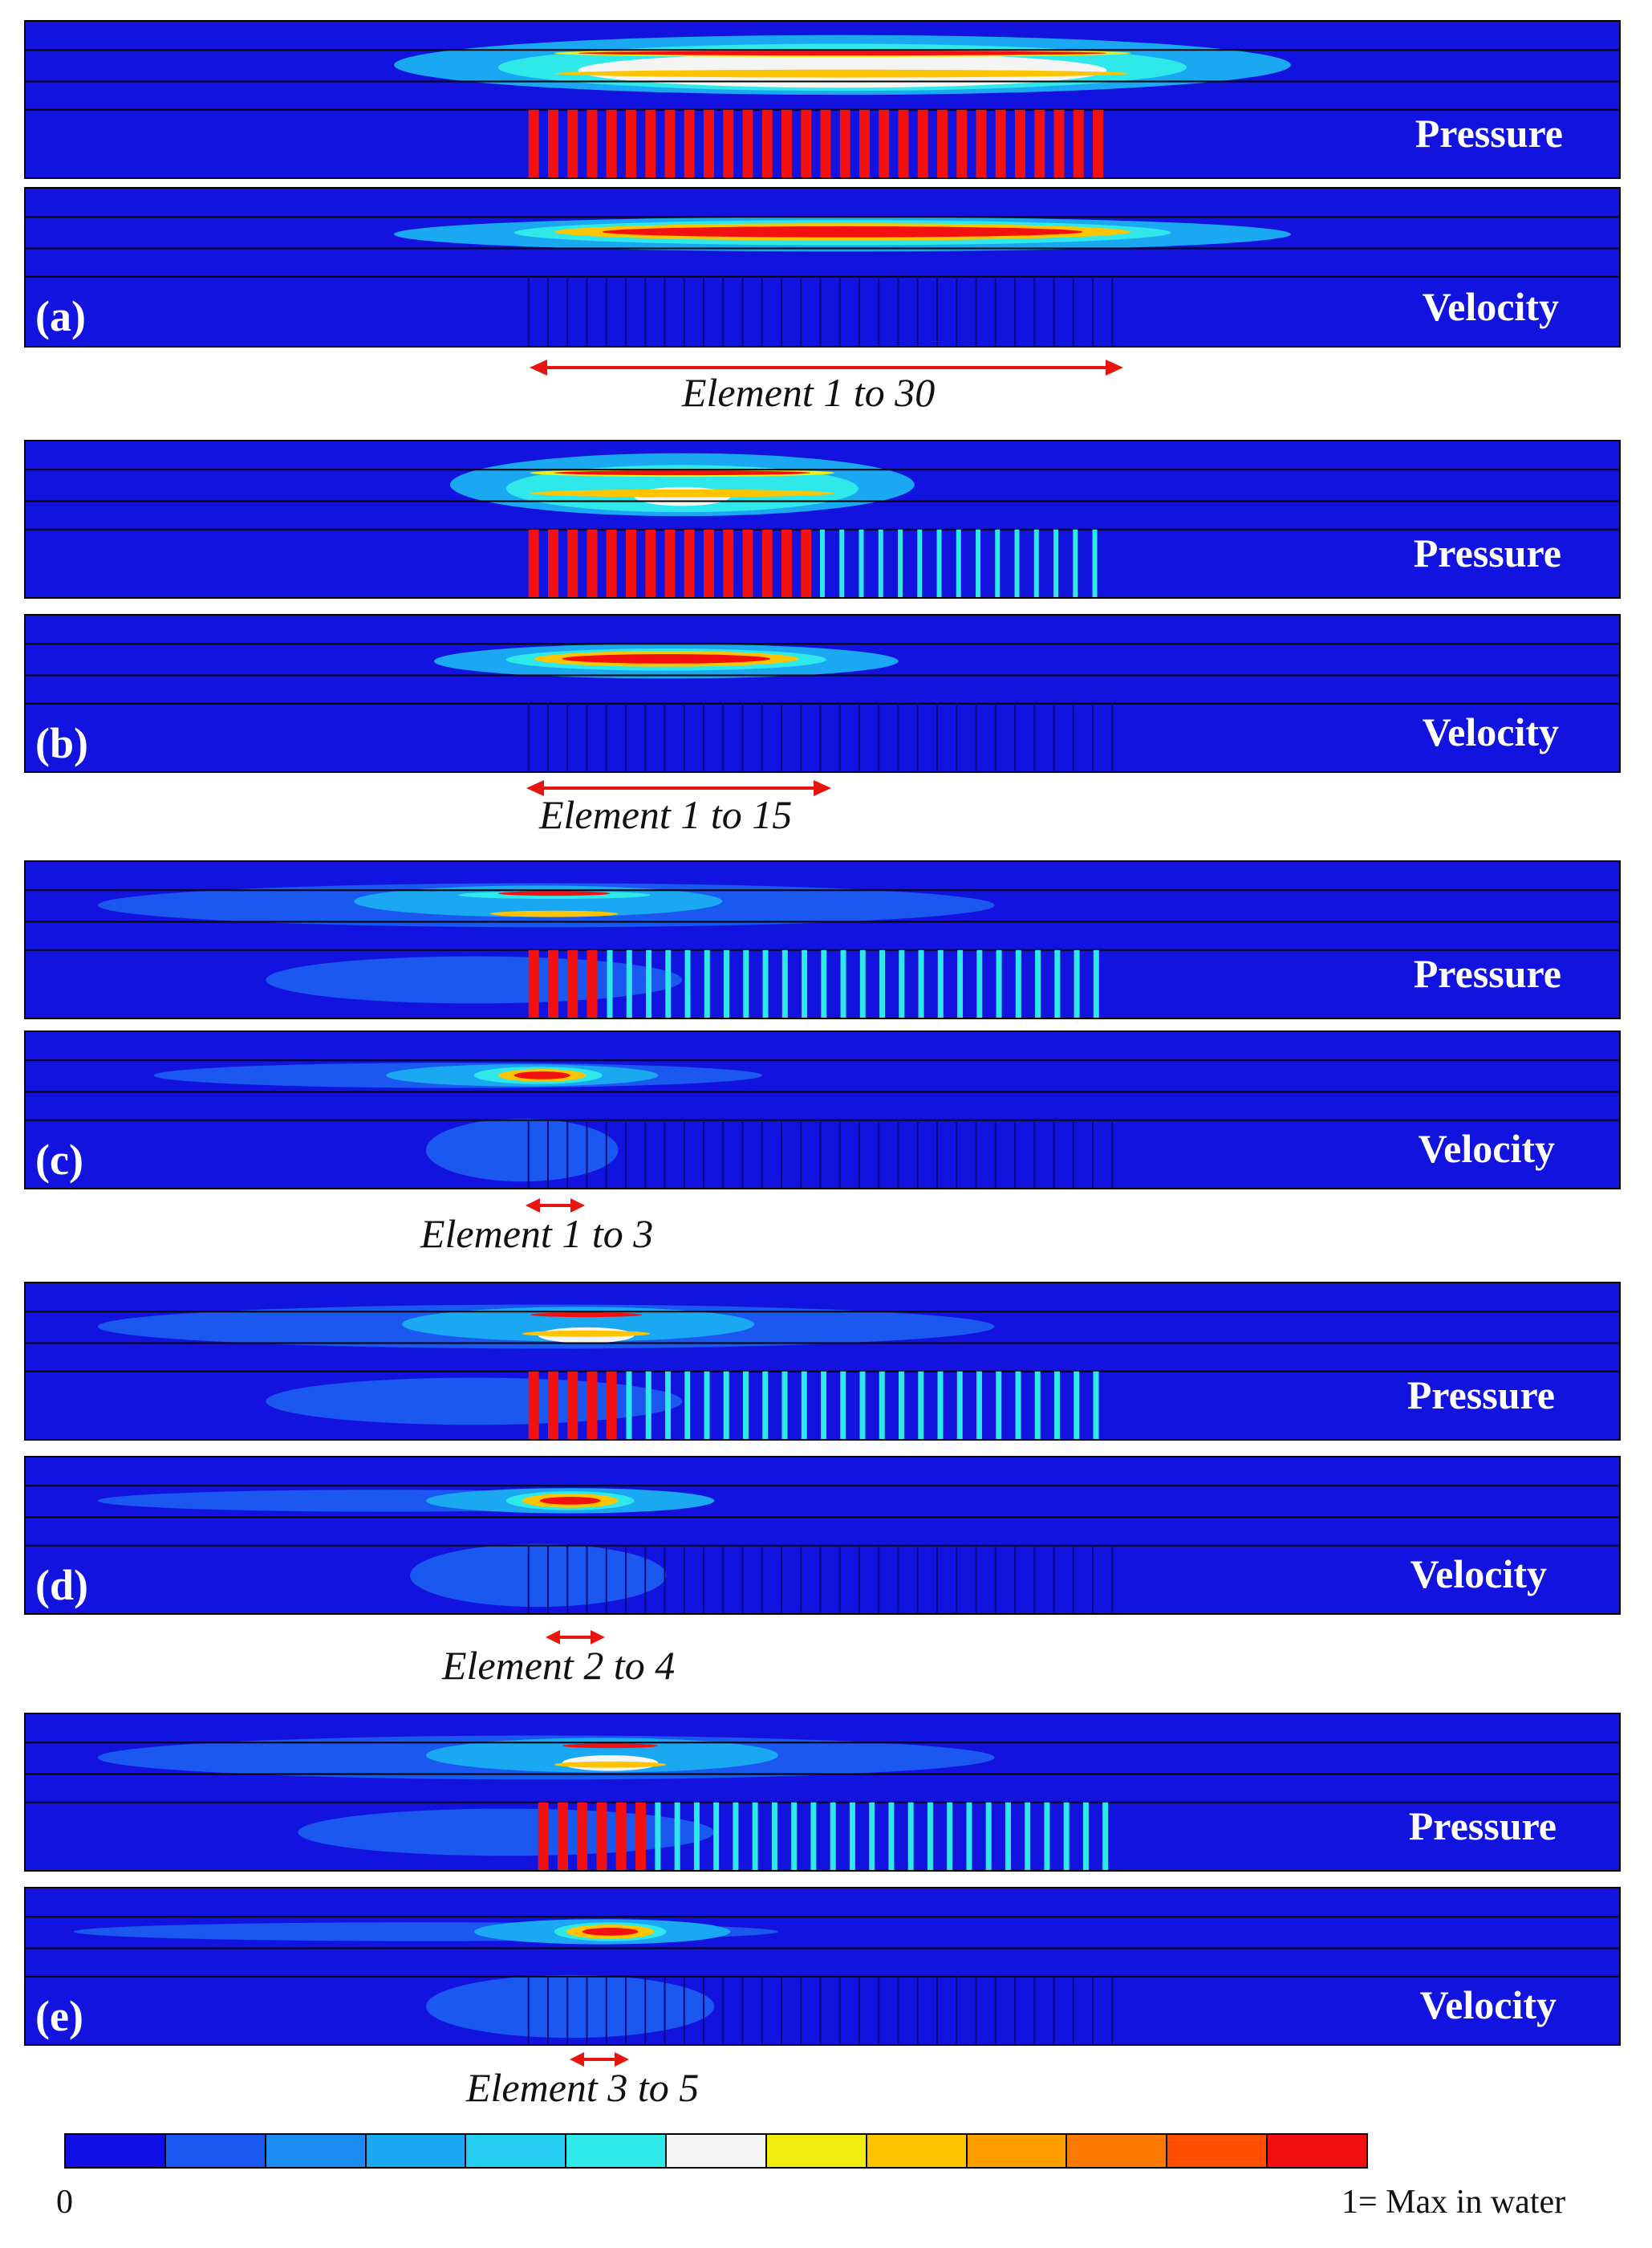 The height and width of the screenshot is (2248, 1652). Describe the element at coordinates (61, 316) in the screenshot. I see `subfigure-label-a: (a)` at that location.